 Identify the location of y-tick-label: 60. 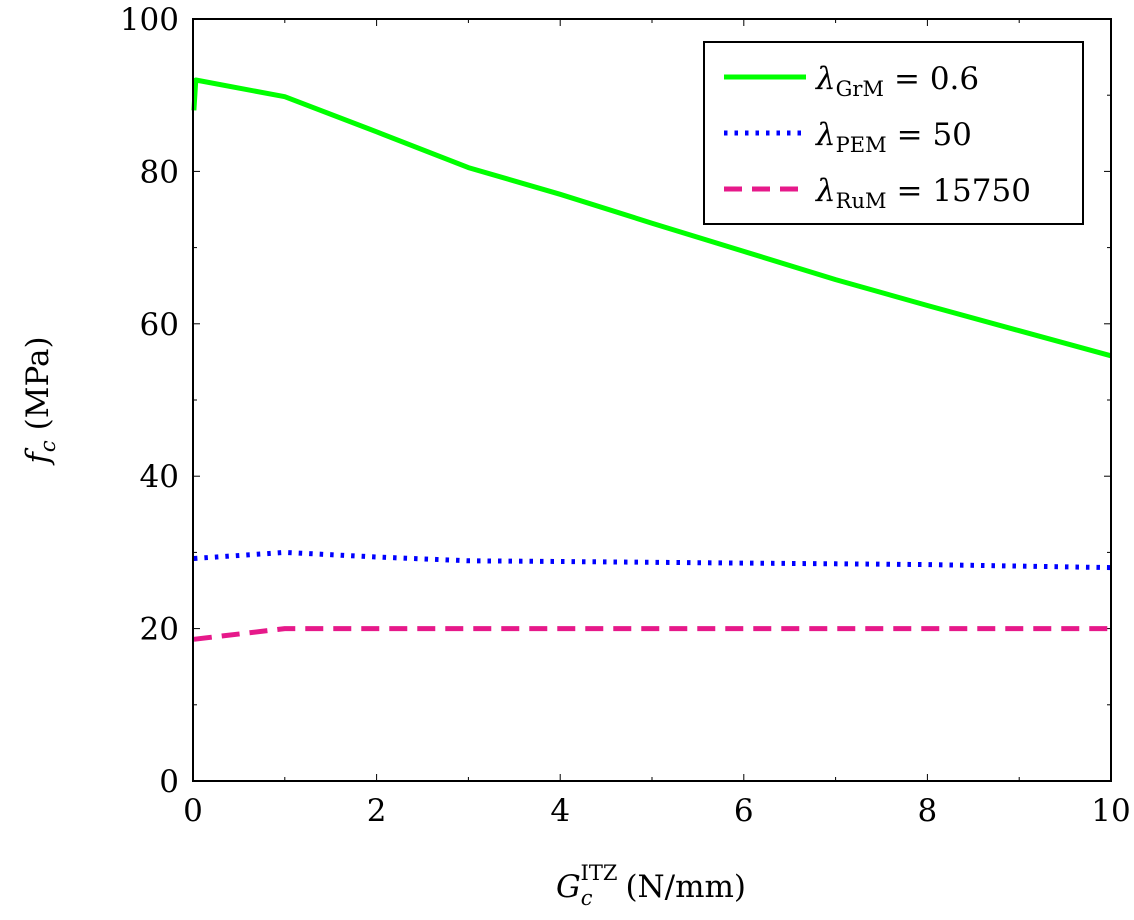
(159, 325).